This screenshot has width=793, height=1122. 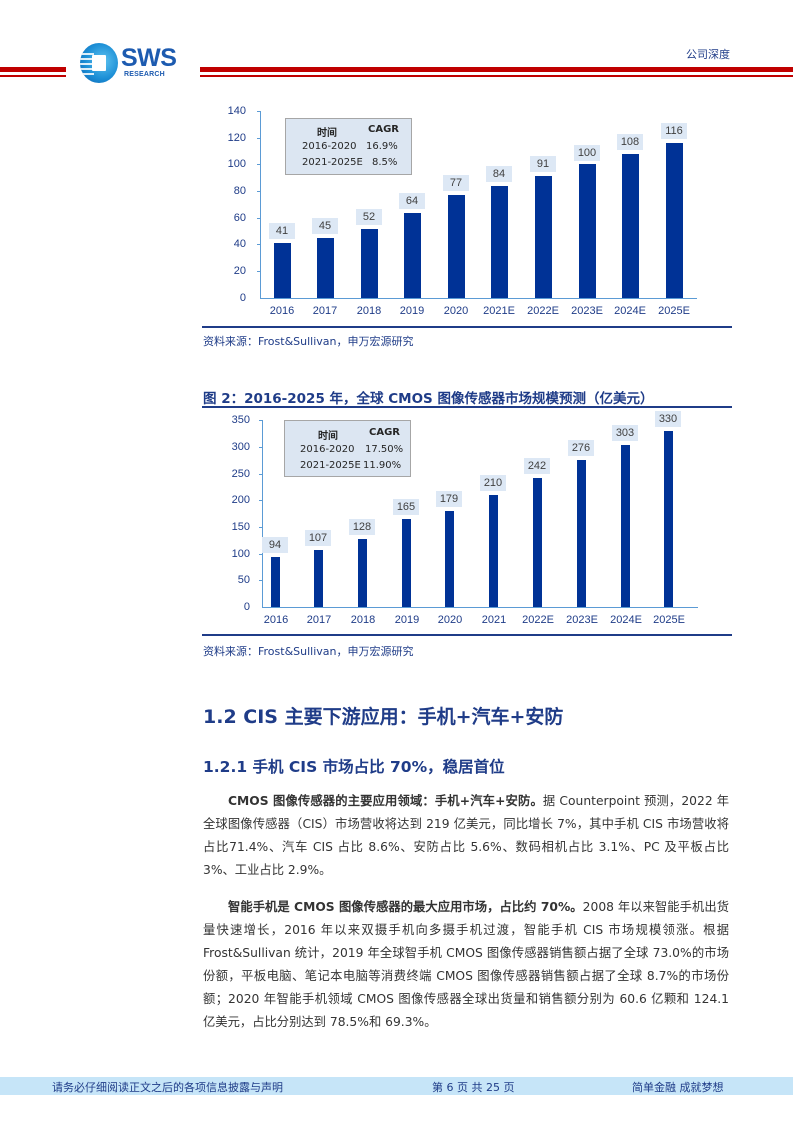 What do you see at coordinates (493, 551) in the screenshot?
I see `bar-2021` at bounding box center [493, 551].